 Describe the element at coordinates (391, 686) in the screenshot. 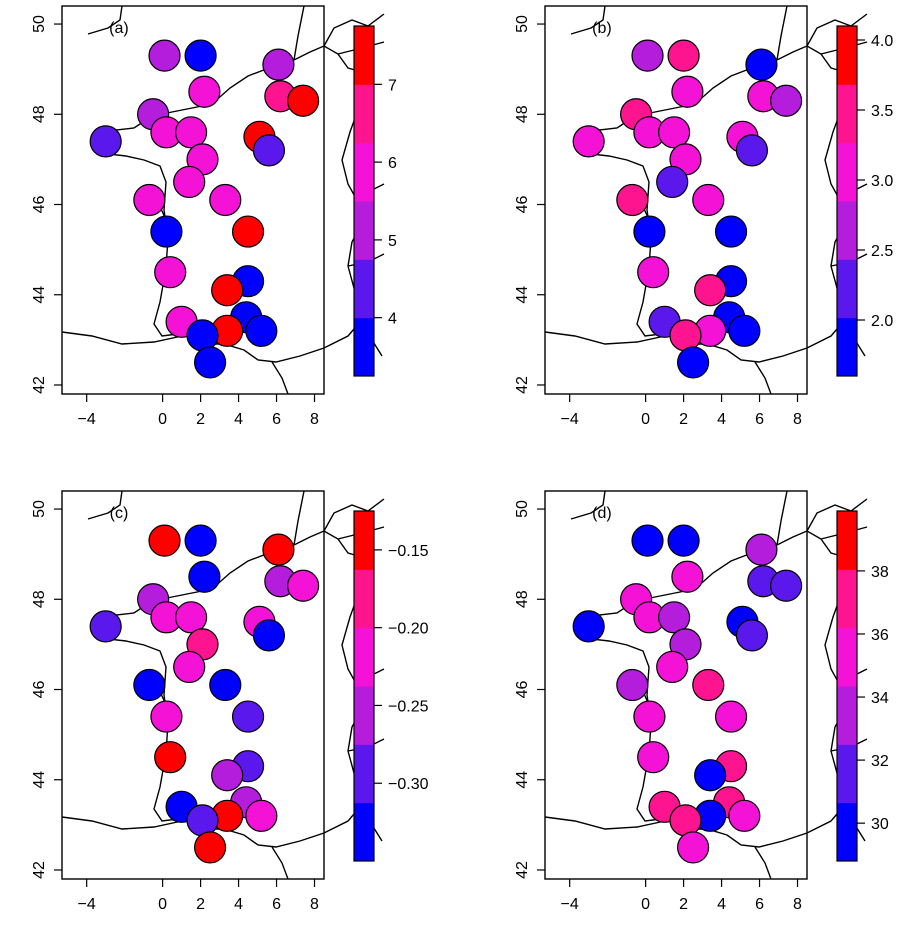

I see `colorbar: −0.15 −0.20 −0.25 −0.30` at that location.